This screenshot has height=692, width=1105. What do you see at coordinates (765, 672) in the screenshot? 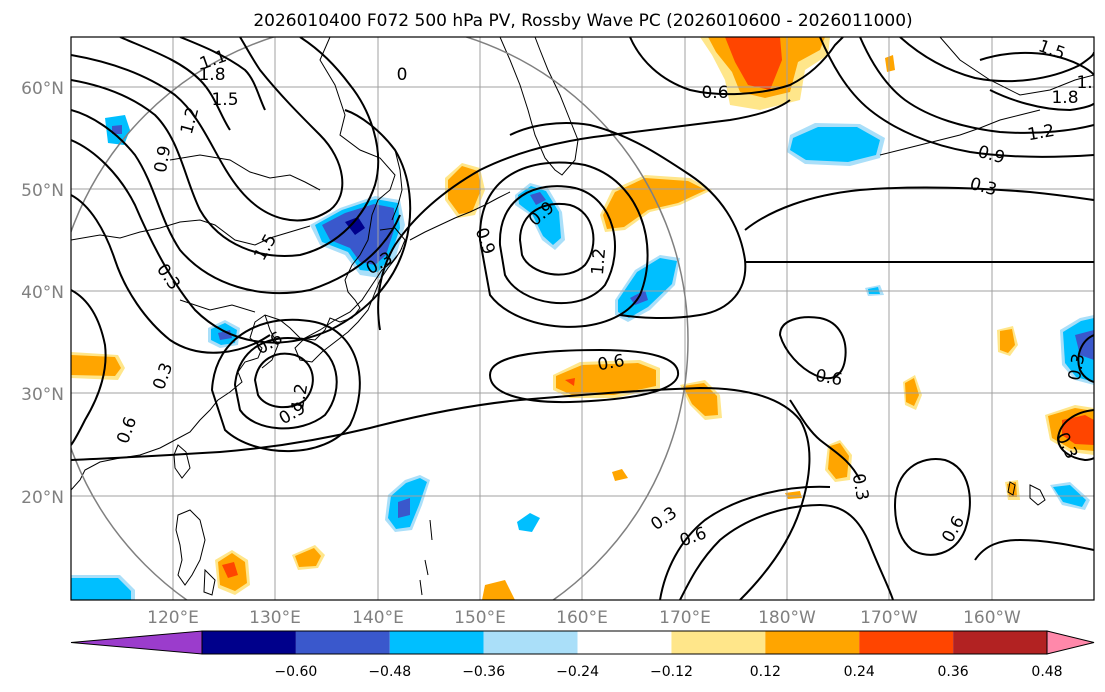
I see `colorbar-tick-label: 0.12` at bounding box center [765, 672].